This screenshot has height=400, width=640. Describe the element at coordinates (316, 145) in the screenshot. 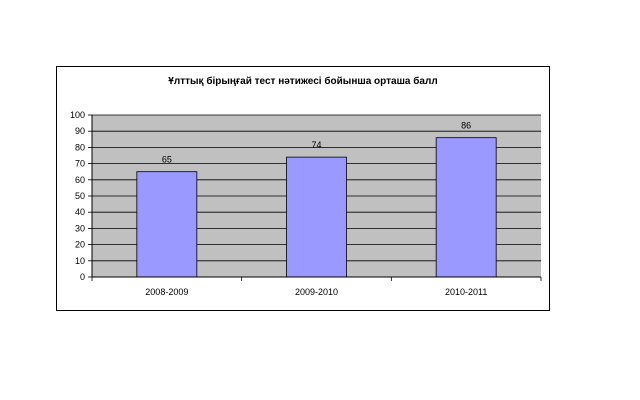

I see `data-label: 74` at that location.